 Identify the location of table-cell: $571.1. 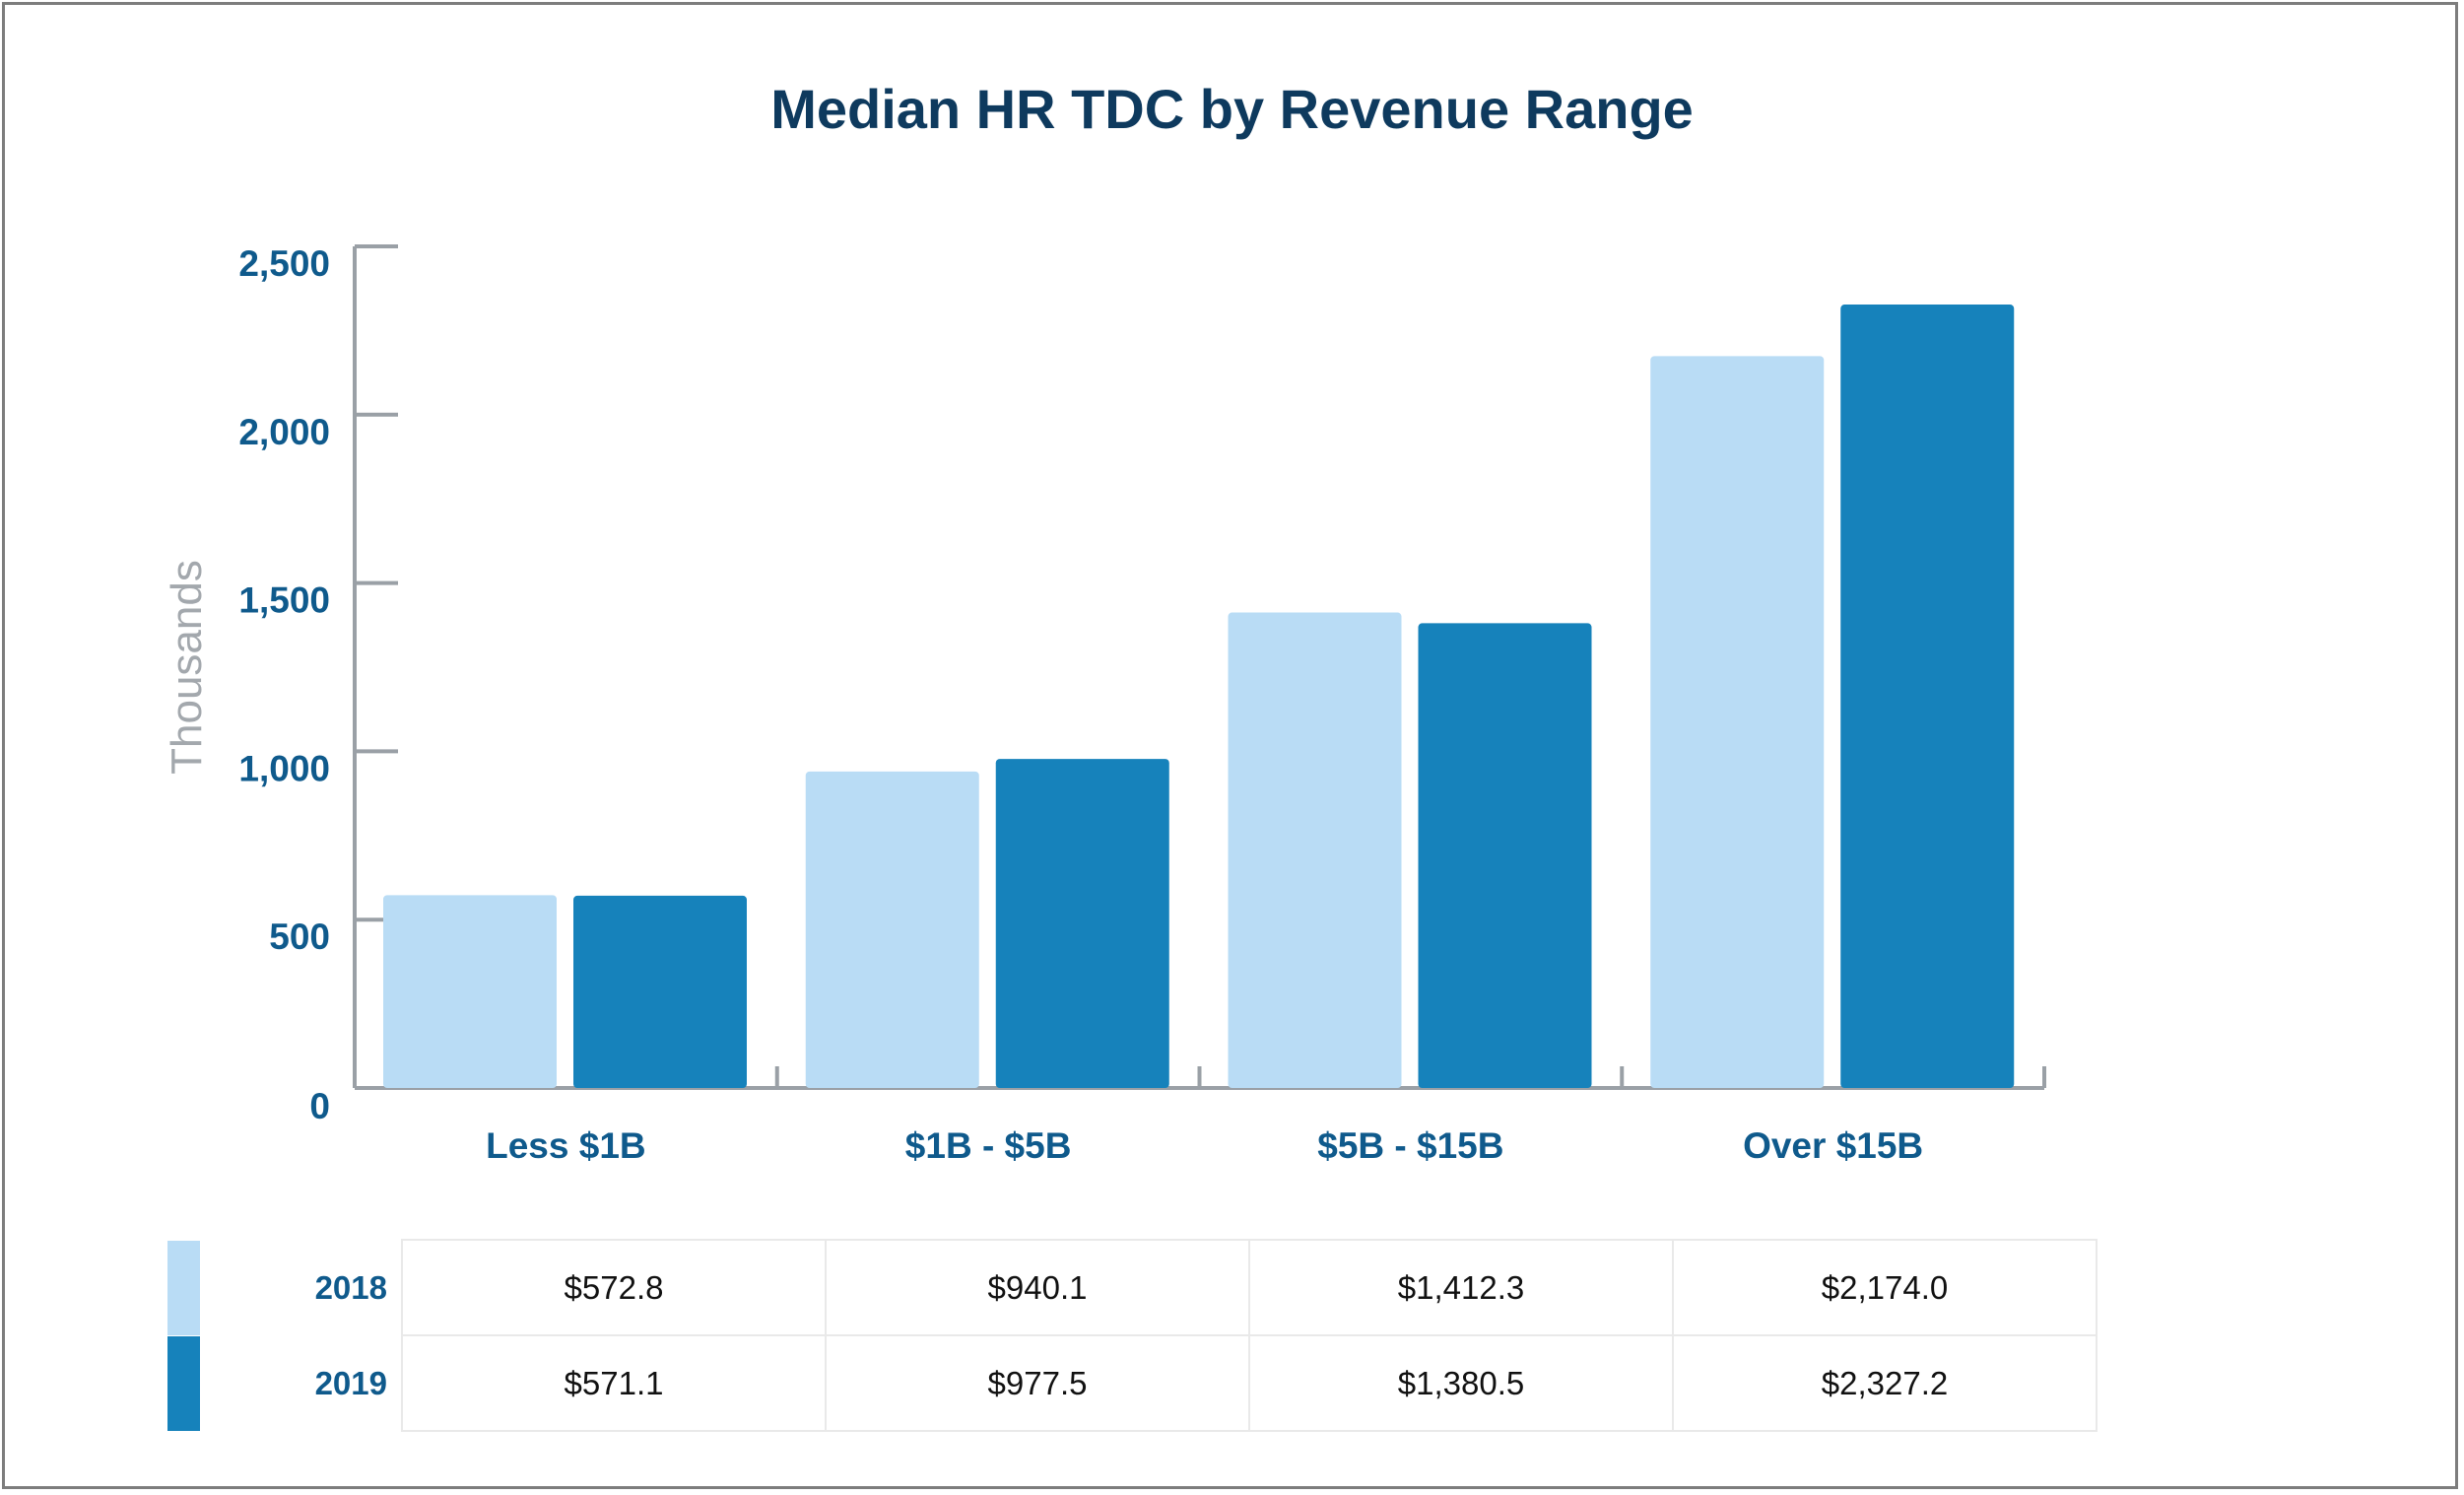
(614, 1383).